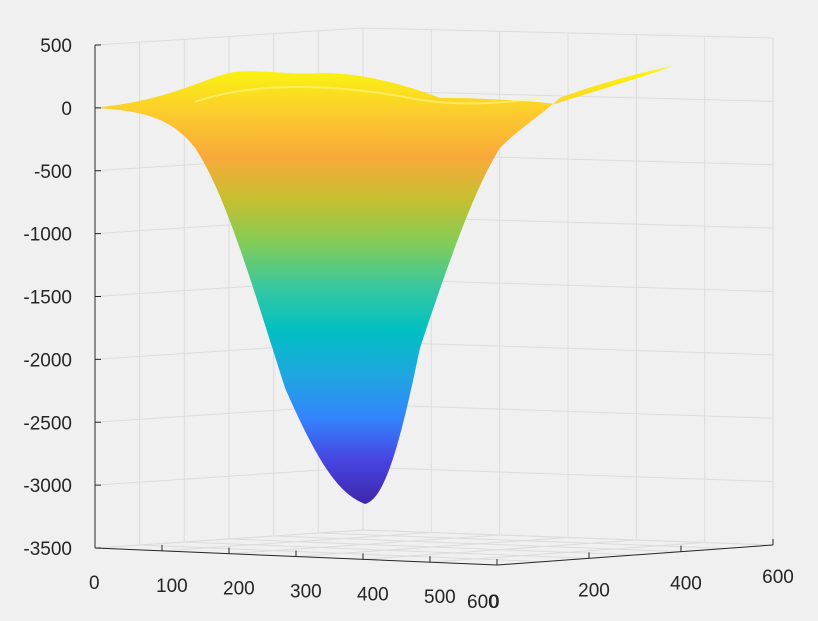 The height and width of the screenshot is (621, 818). What do you see at coordinates (778, 577) in the screenshot?
I see `y-tick-label: 600` at bounding box center [778, 577].